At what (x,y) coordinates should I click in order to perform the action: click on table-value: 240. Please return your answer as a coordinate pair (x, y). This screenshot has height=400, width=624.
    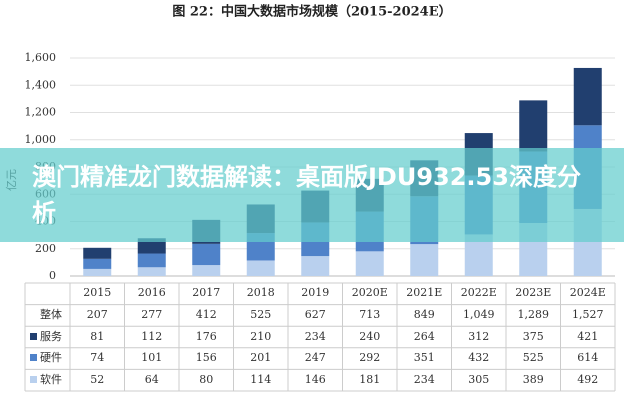
    Looking at the image, I should click on (369, 336).